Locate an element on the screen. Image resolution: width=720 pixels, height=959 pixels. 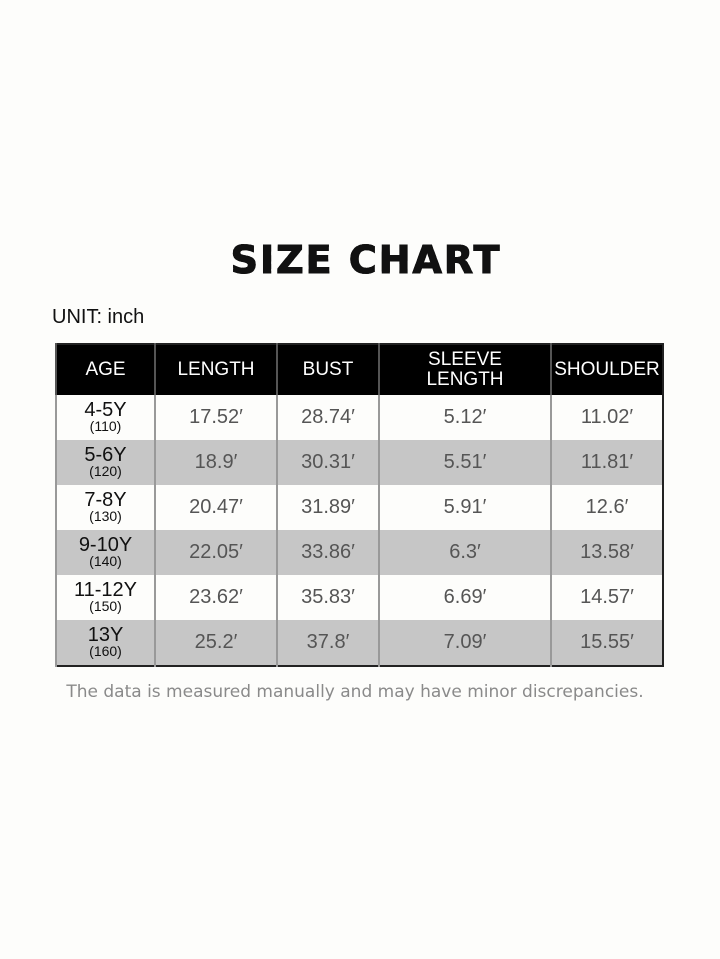
age-label: 11-12Y is located at coordinates (105, 590).